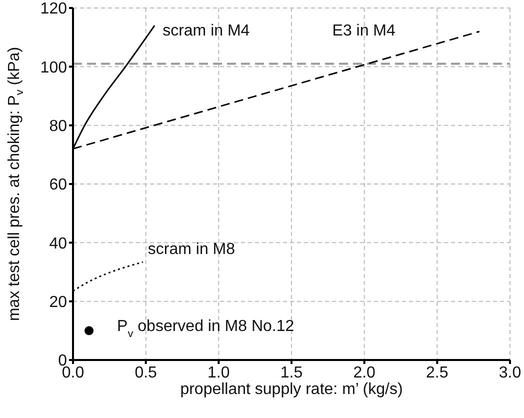 The width and height of the screenshot is (524, 418). I want to click on x-tick-label: 2.0, so click(364, 373).